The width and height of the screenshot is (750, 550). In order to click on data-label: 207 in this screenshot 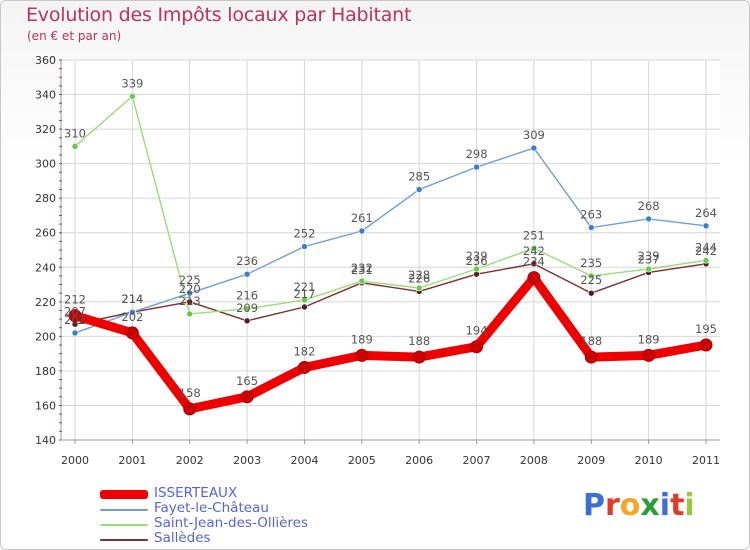, I will do `click(75, 311)`.